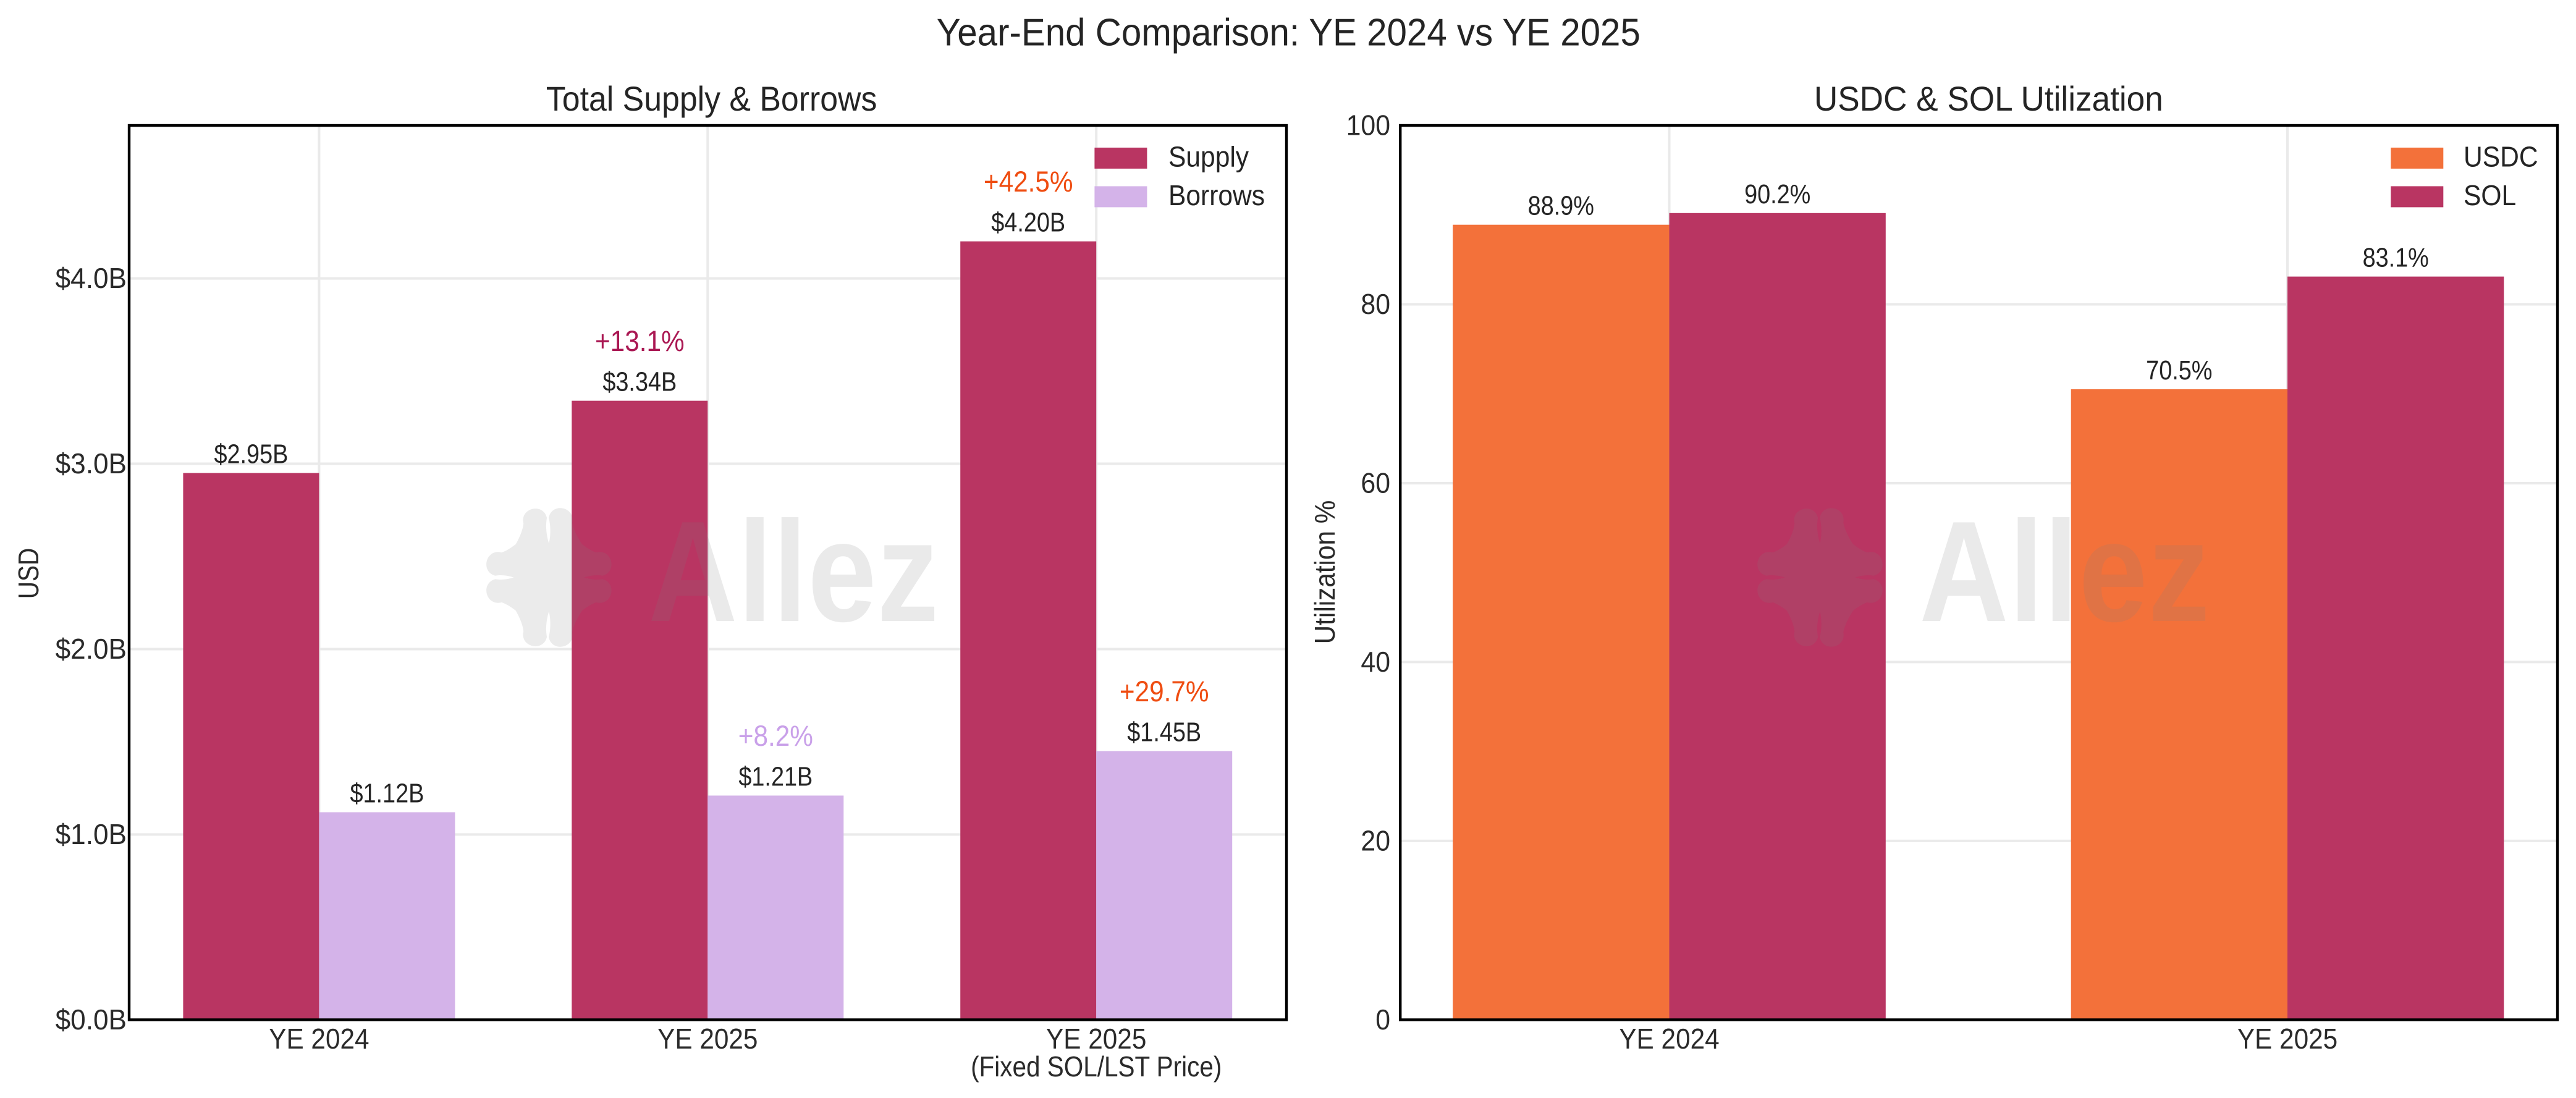 This screenshot has width=2576, height=1098. Describe the element at coordinates (711, 99) in the screenshot. I see `svg-text: Total Supply & Borrows` at that location.